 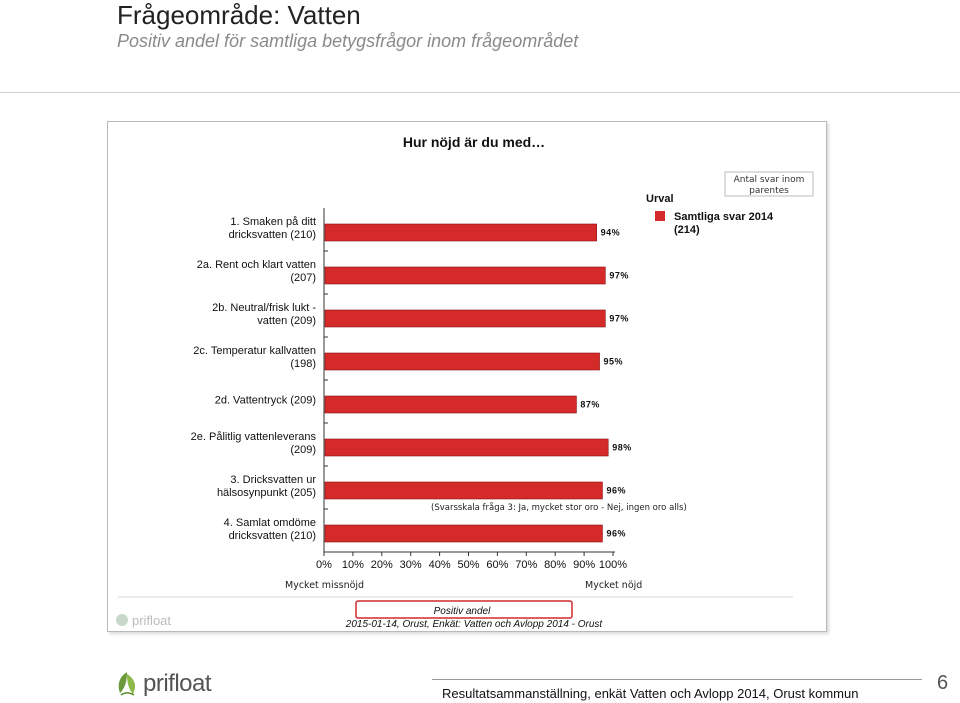 I want to click on legend-label-line-2: (214), so click(x=687, y=230).